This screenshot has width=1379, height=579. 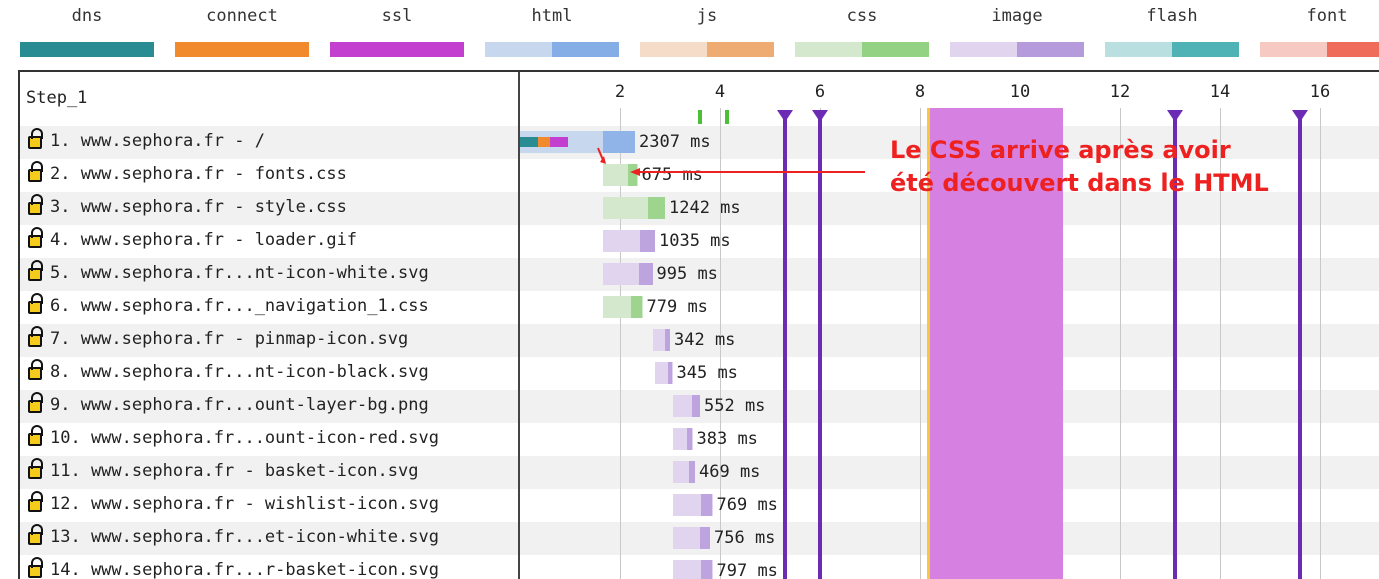 I want to click on request-label: 13. www.sephora.fr...et-icon-white.svg, so click(x=233, y=535).